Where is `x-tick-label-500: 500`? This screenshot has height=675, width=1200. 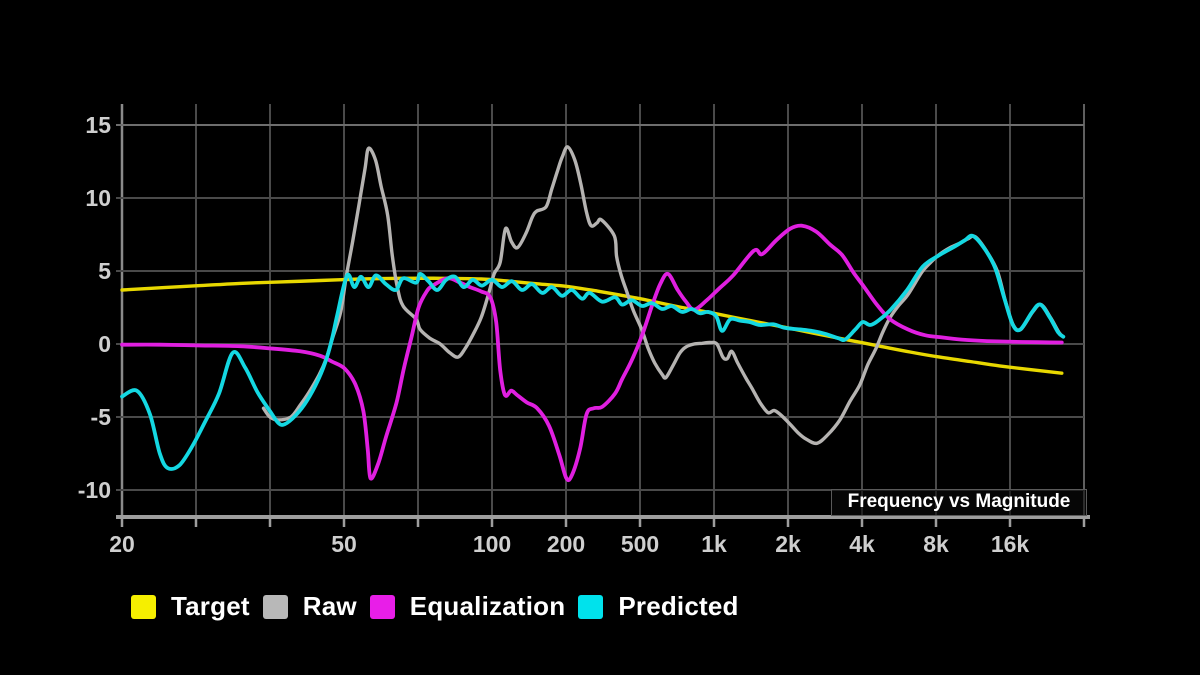 x-tick-label-500: 500 is located at coordinates (640, 544).